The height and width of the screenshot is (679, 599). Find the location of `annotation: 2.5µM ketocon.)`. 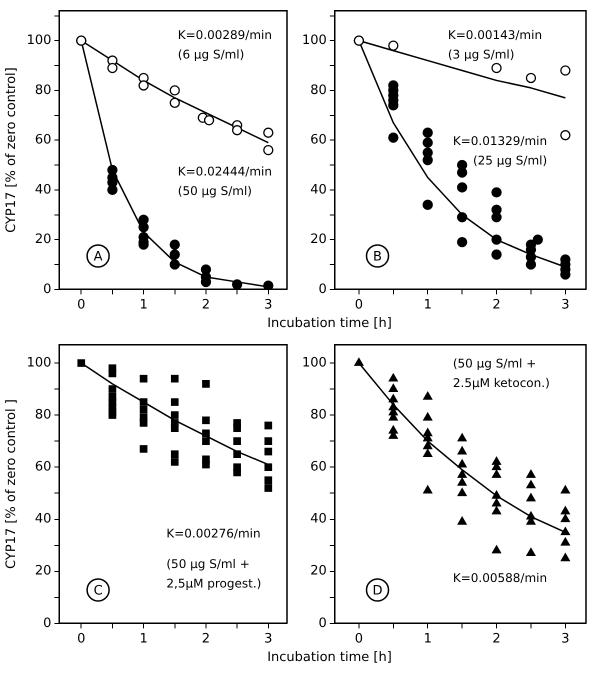

annotation: 2.5µM ketocon.) is located at coordinates (501, 383).